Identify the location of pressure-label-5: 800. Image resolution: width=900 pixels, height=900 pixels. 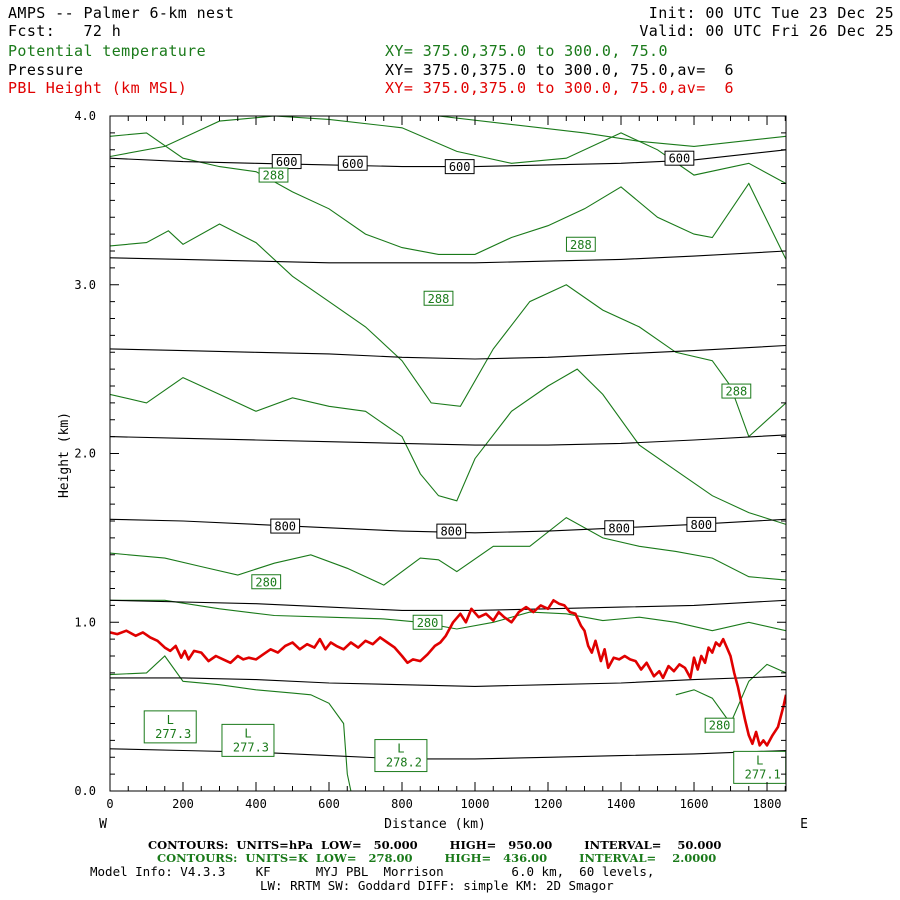
(451, 531).